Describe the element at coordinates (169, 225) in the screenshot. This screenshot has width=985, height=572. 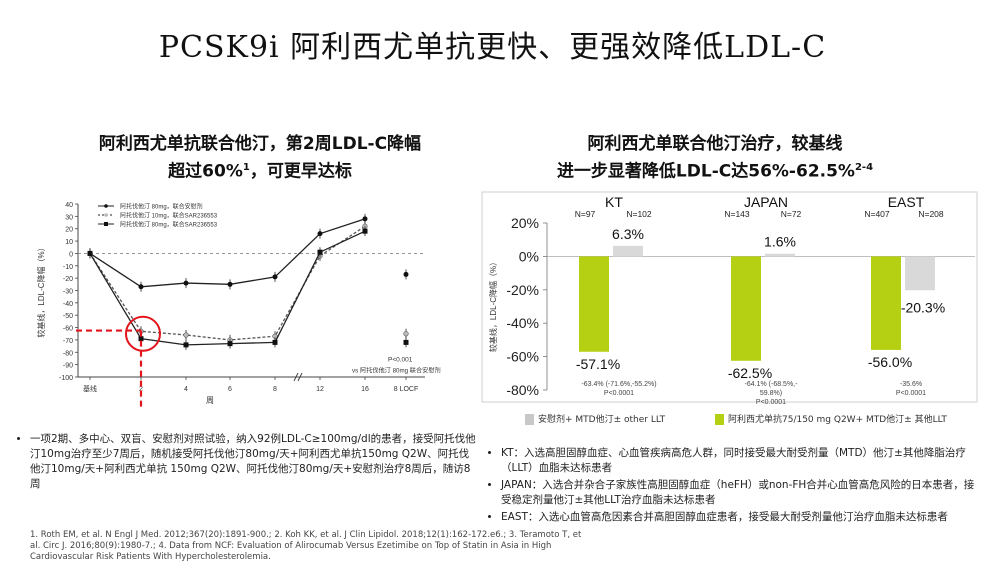
I see `legend-label-3: 阿托伐他汀 80mg，联合SAR236553` at that location.